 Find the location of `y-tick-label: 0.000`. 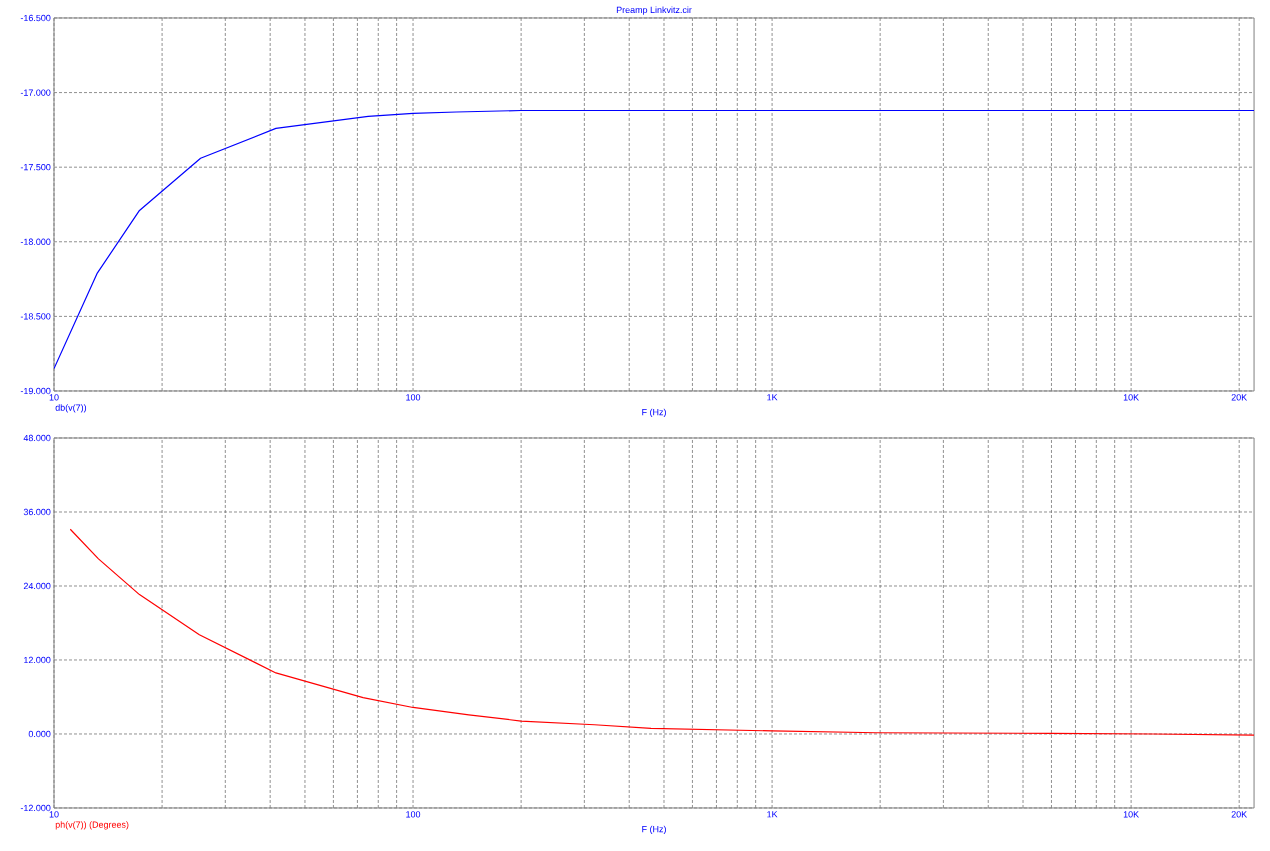

y-tick-label: 0.000 is located at coordinates (39, 734).